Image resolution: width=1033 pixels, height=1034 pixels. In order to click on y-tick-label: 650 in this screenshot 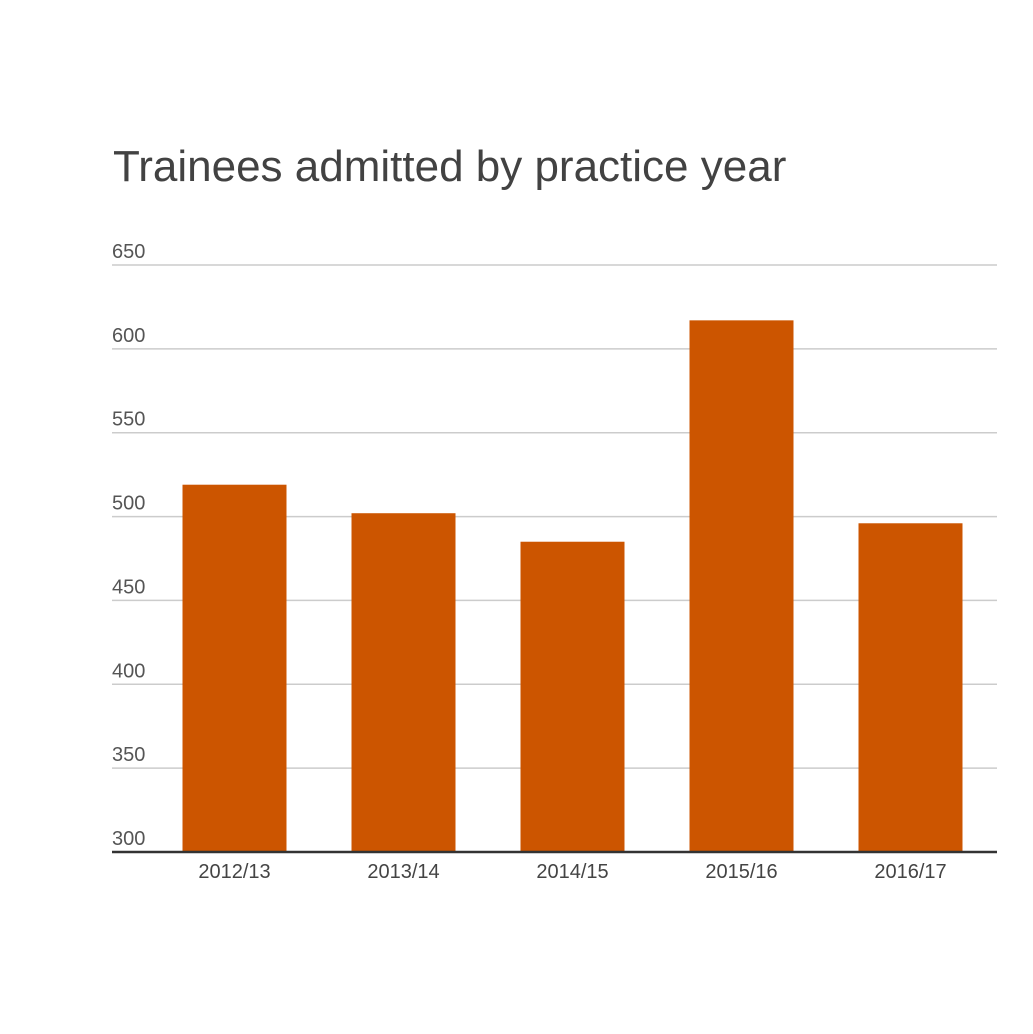, I will do `click(128, 252)`.